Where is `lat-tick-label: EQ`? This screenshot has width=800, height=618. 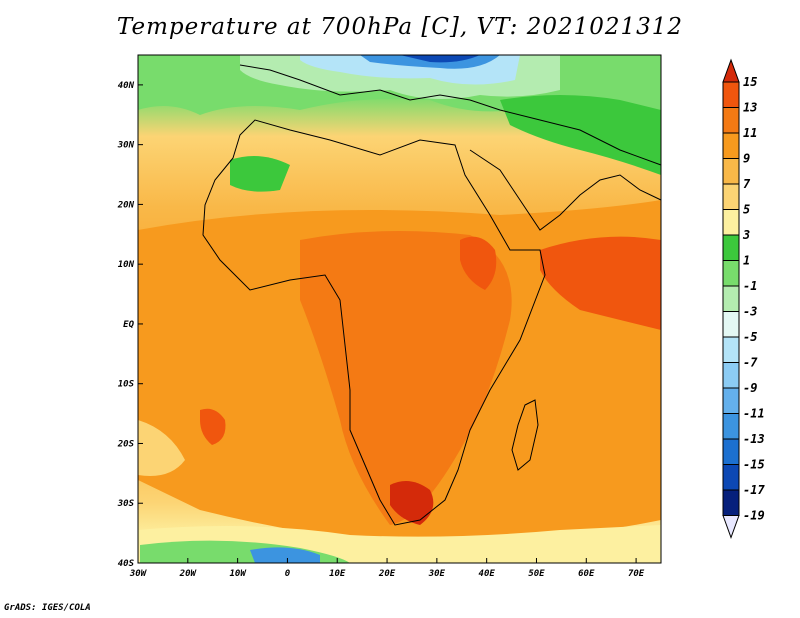
lat-tick-label: EQ is located at coordinates (128, 325).